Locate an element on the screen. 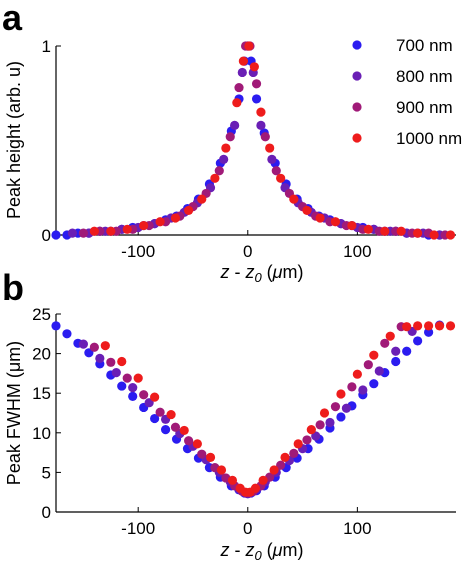  panel-a-xlabel-sub: 0 is located at coordinates (258, 277).